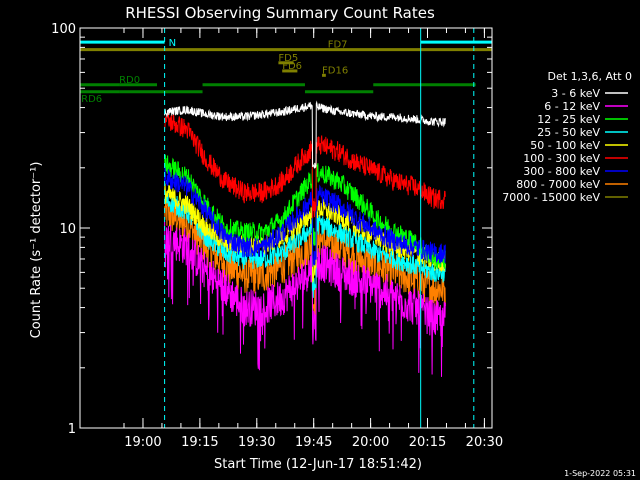 The height and width of the screenshot is (480, 640). Describe the element at coordinates (568, 132) in the screenshot. I see `legend-label: 25 - 50 keV` at that location.